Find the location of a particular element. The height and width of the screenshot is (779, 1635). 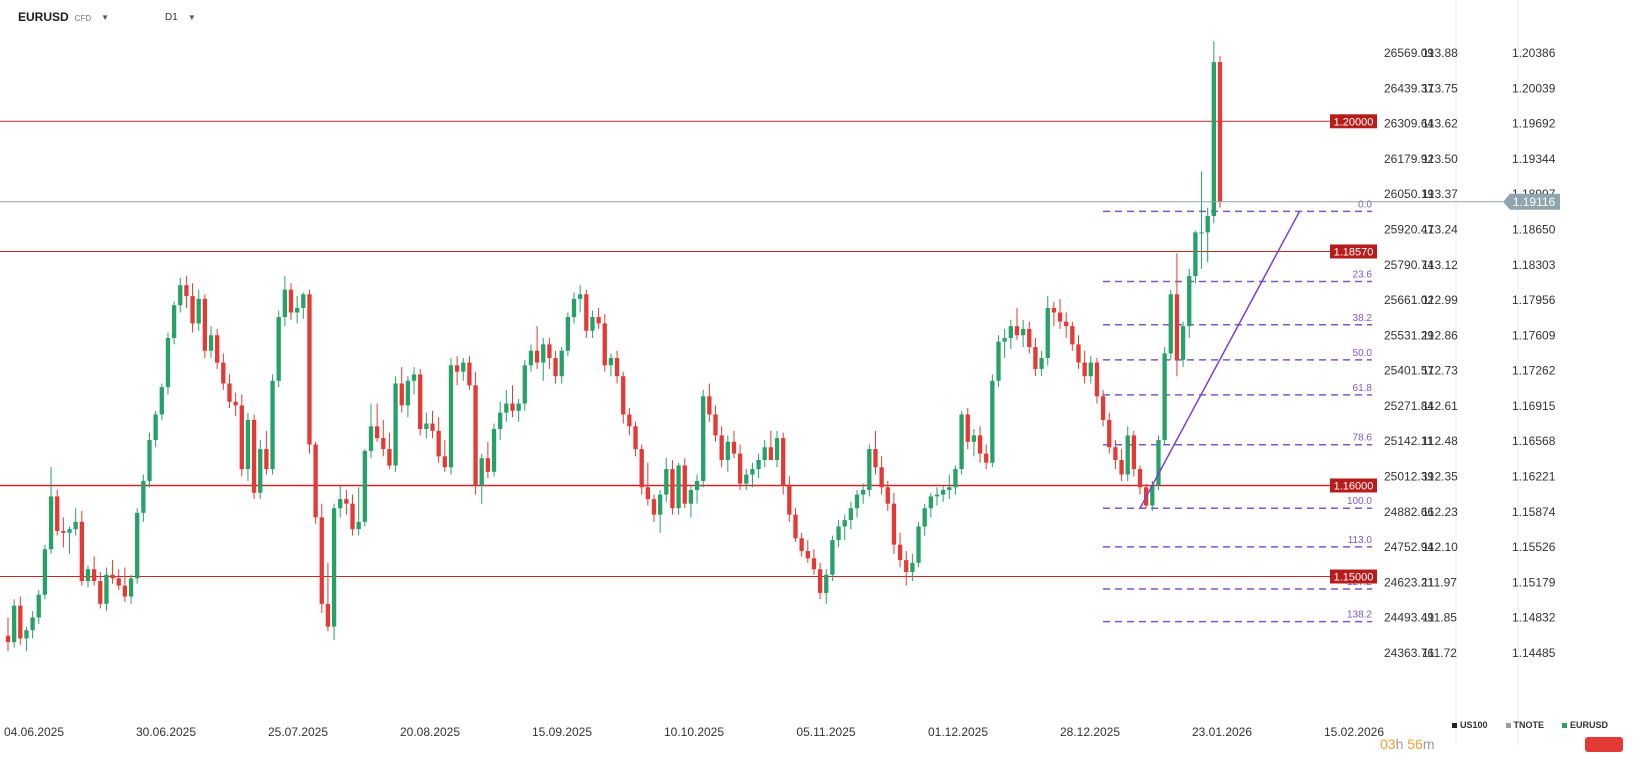

level-label: 1.16000 is located at coordinates (1354, 486).